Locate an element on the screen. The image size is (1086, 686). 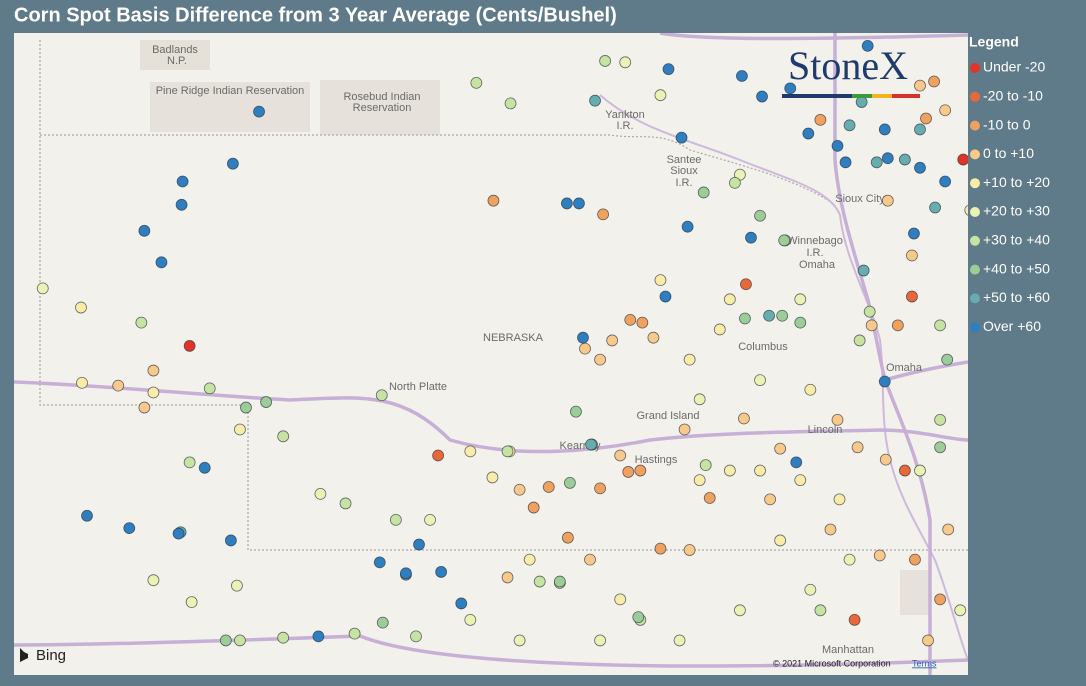
legend-label: 0 to +10 is located at coordinates (1008, 153).